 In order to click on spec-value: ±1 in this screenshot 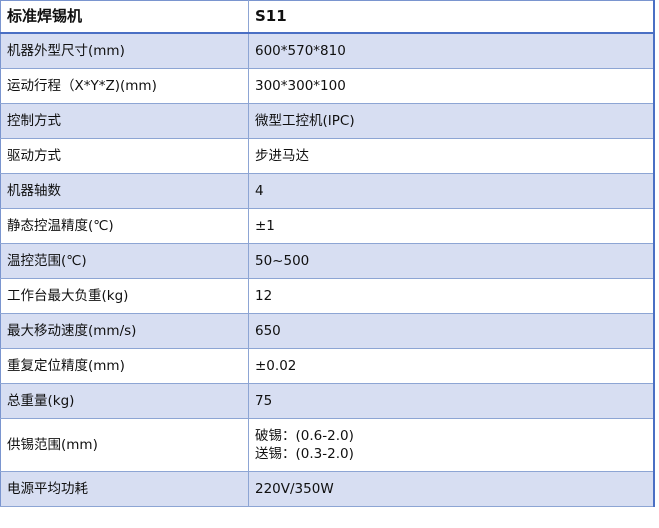, I will do `click(451, 226)`.